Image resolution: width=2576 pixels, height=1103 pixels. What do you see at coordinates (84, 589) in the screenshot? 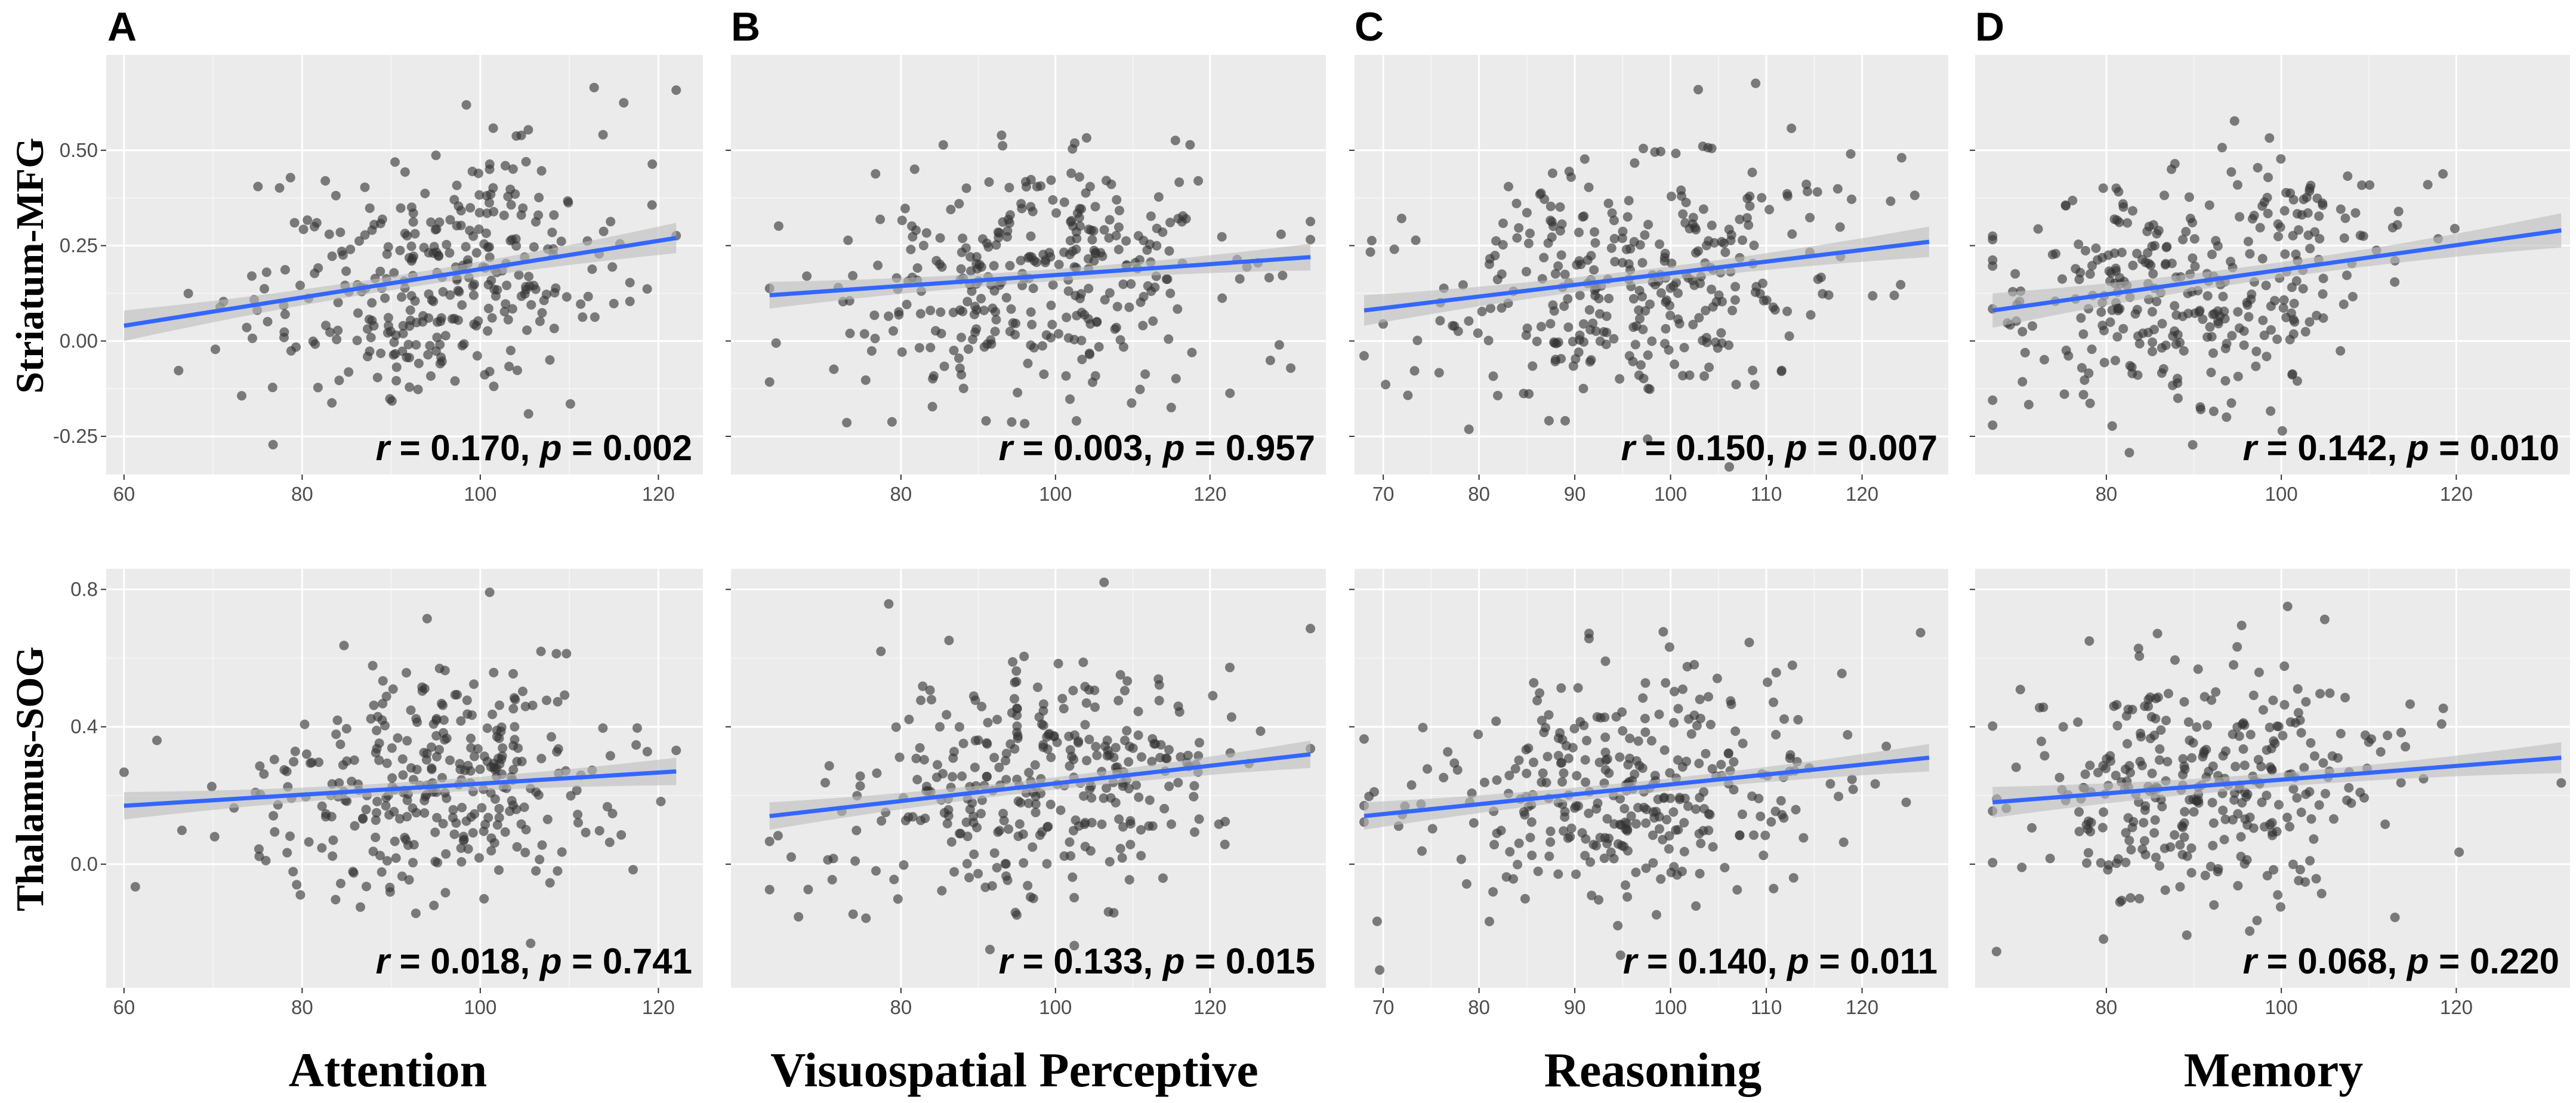
I see `y-tick-label: 0.8` at bounding box center [84, 589].